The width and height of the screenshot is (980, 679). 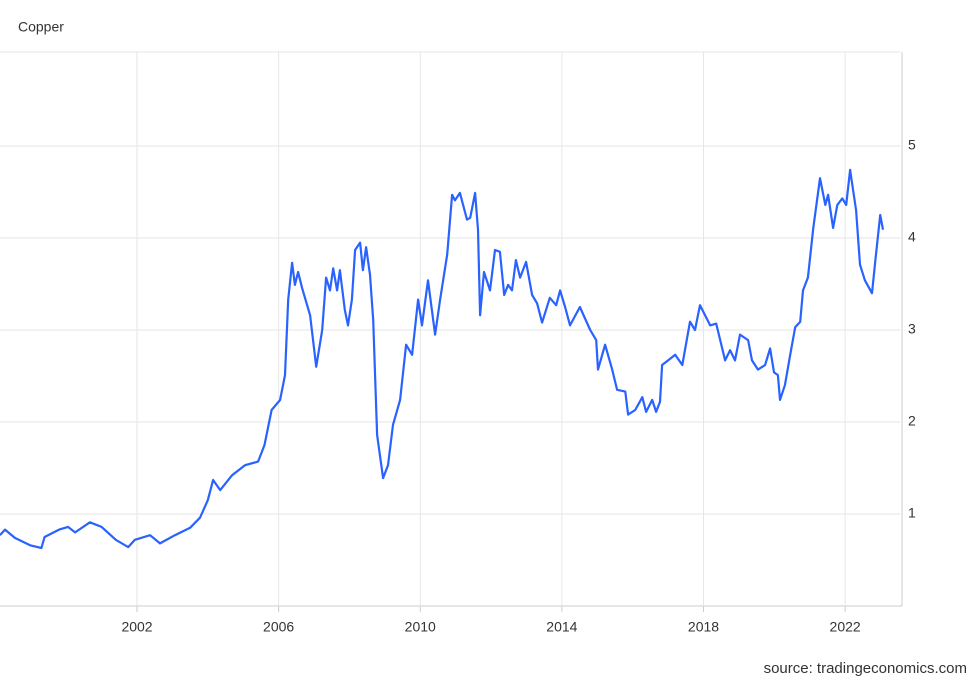 I want to click on x-tick-label: 2014, so click(x=561, y=627).